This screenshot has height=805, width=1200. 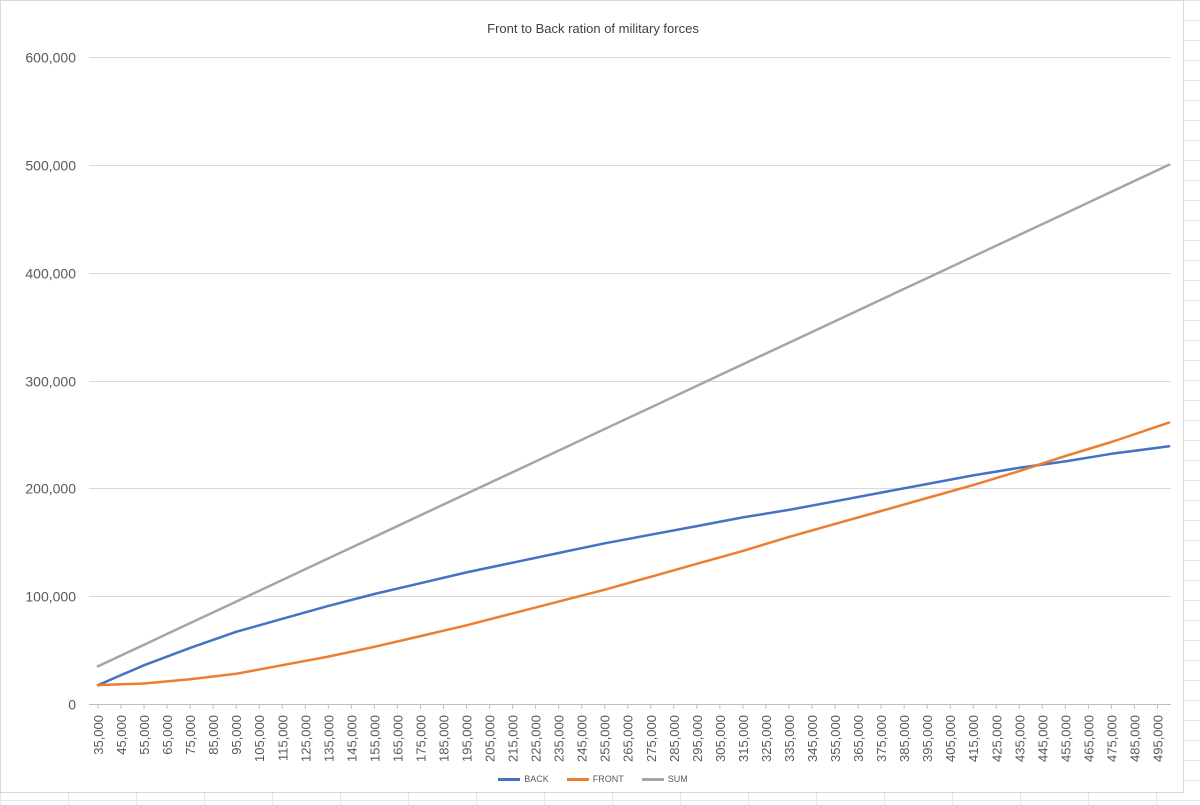 I want to click on x-tick-label: 435,000, so click(x=1019, y=738).